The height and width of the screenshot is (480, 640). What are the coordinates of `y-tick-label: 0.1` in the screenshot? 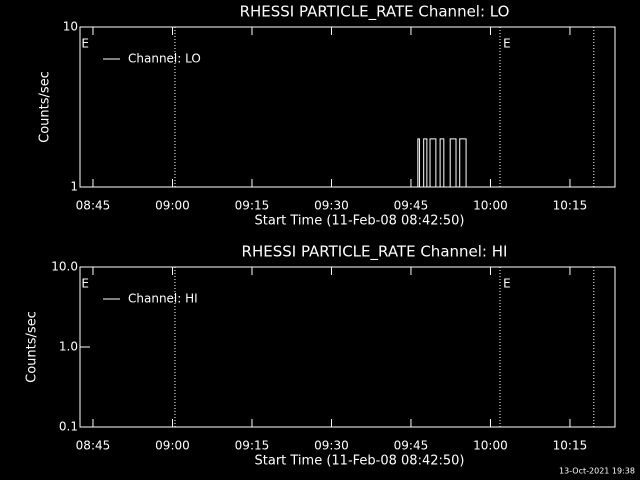 It's located at (68, 427).